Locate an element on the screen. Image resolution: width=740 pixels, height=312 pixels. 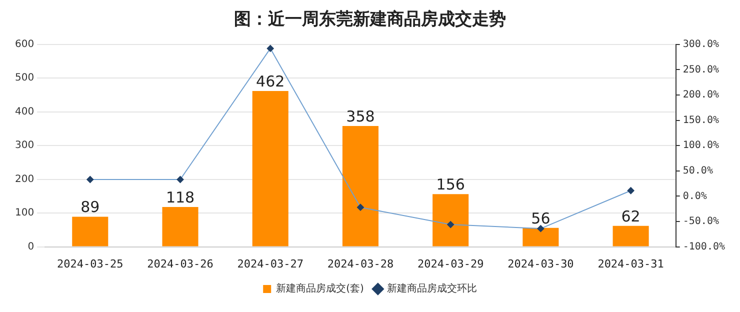
legend-label: 新建商品房成交(套) is located at coordinates (320, 288).